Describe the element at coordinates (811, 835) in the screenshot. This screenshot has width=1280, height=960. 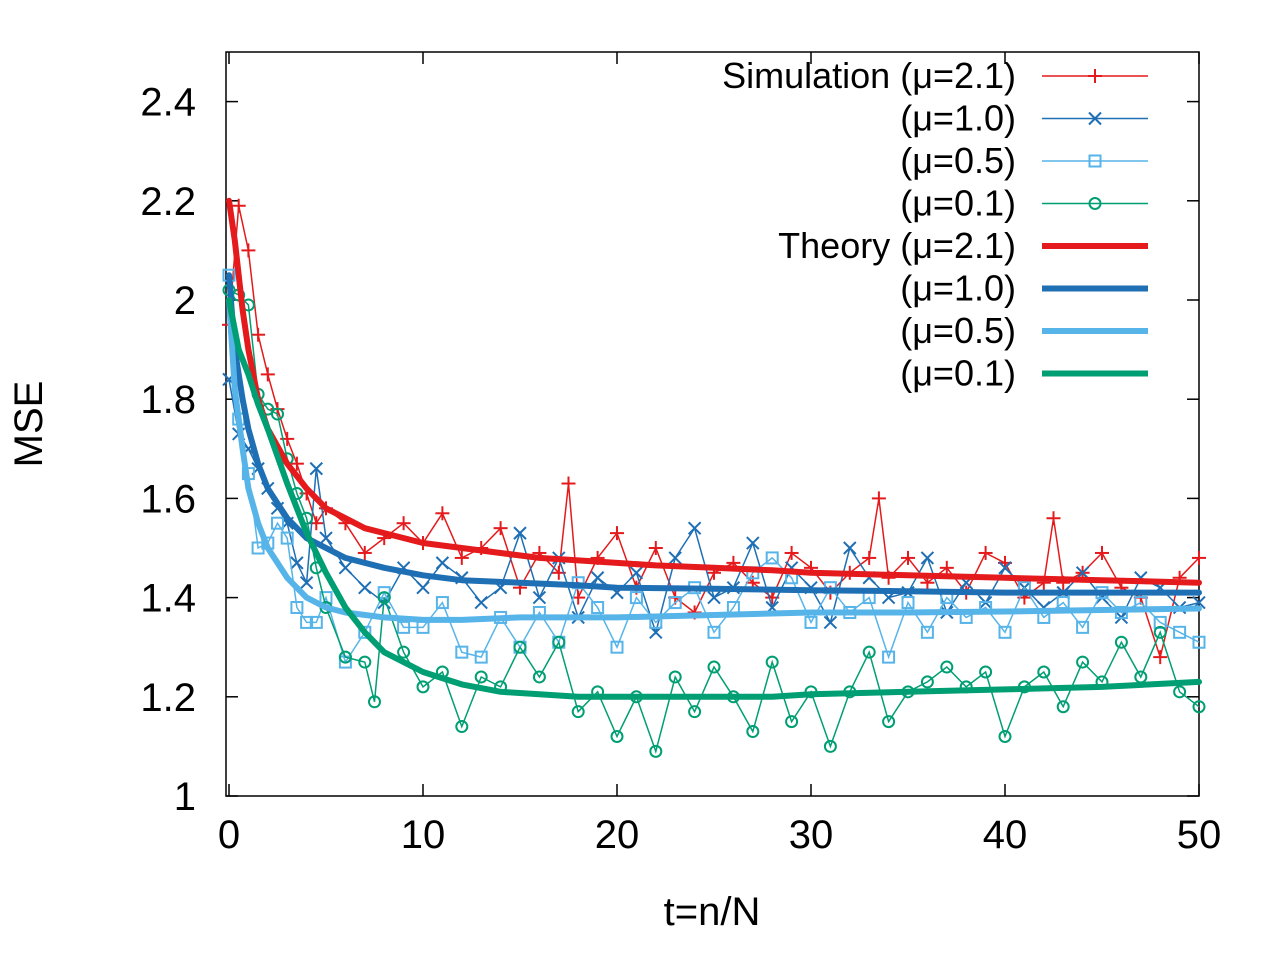
I see `x-tick-label: 30` at that location.